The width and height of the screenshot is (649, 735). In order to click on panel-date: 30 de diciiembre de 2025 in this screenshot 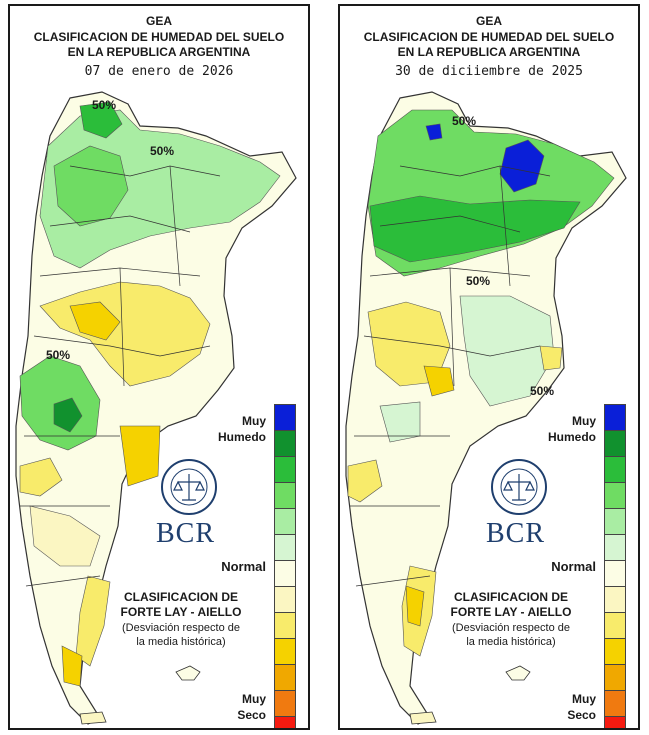, I will do `click(489, 71)`.